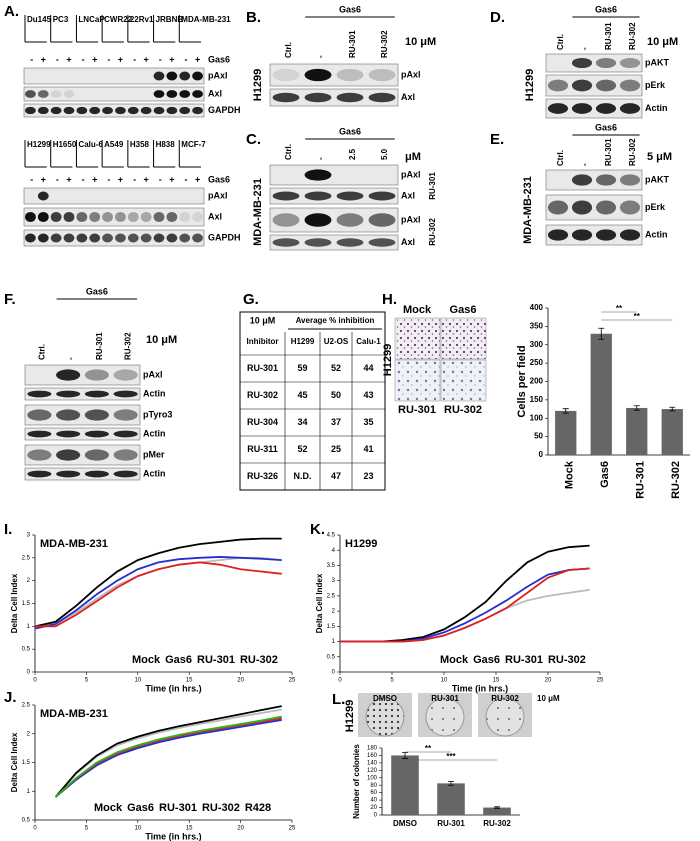 This screenshot has height=841, width=700. Describe the element at coordinates (173, 836) in the screenshot. I see `x-axis-label: Time (in hrs.)` at that location.